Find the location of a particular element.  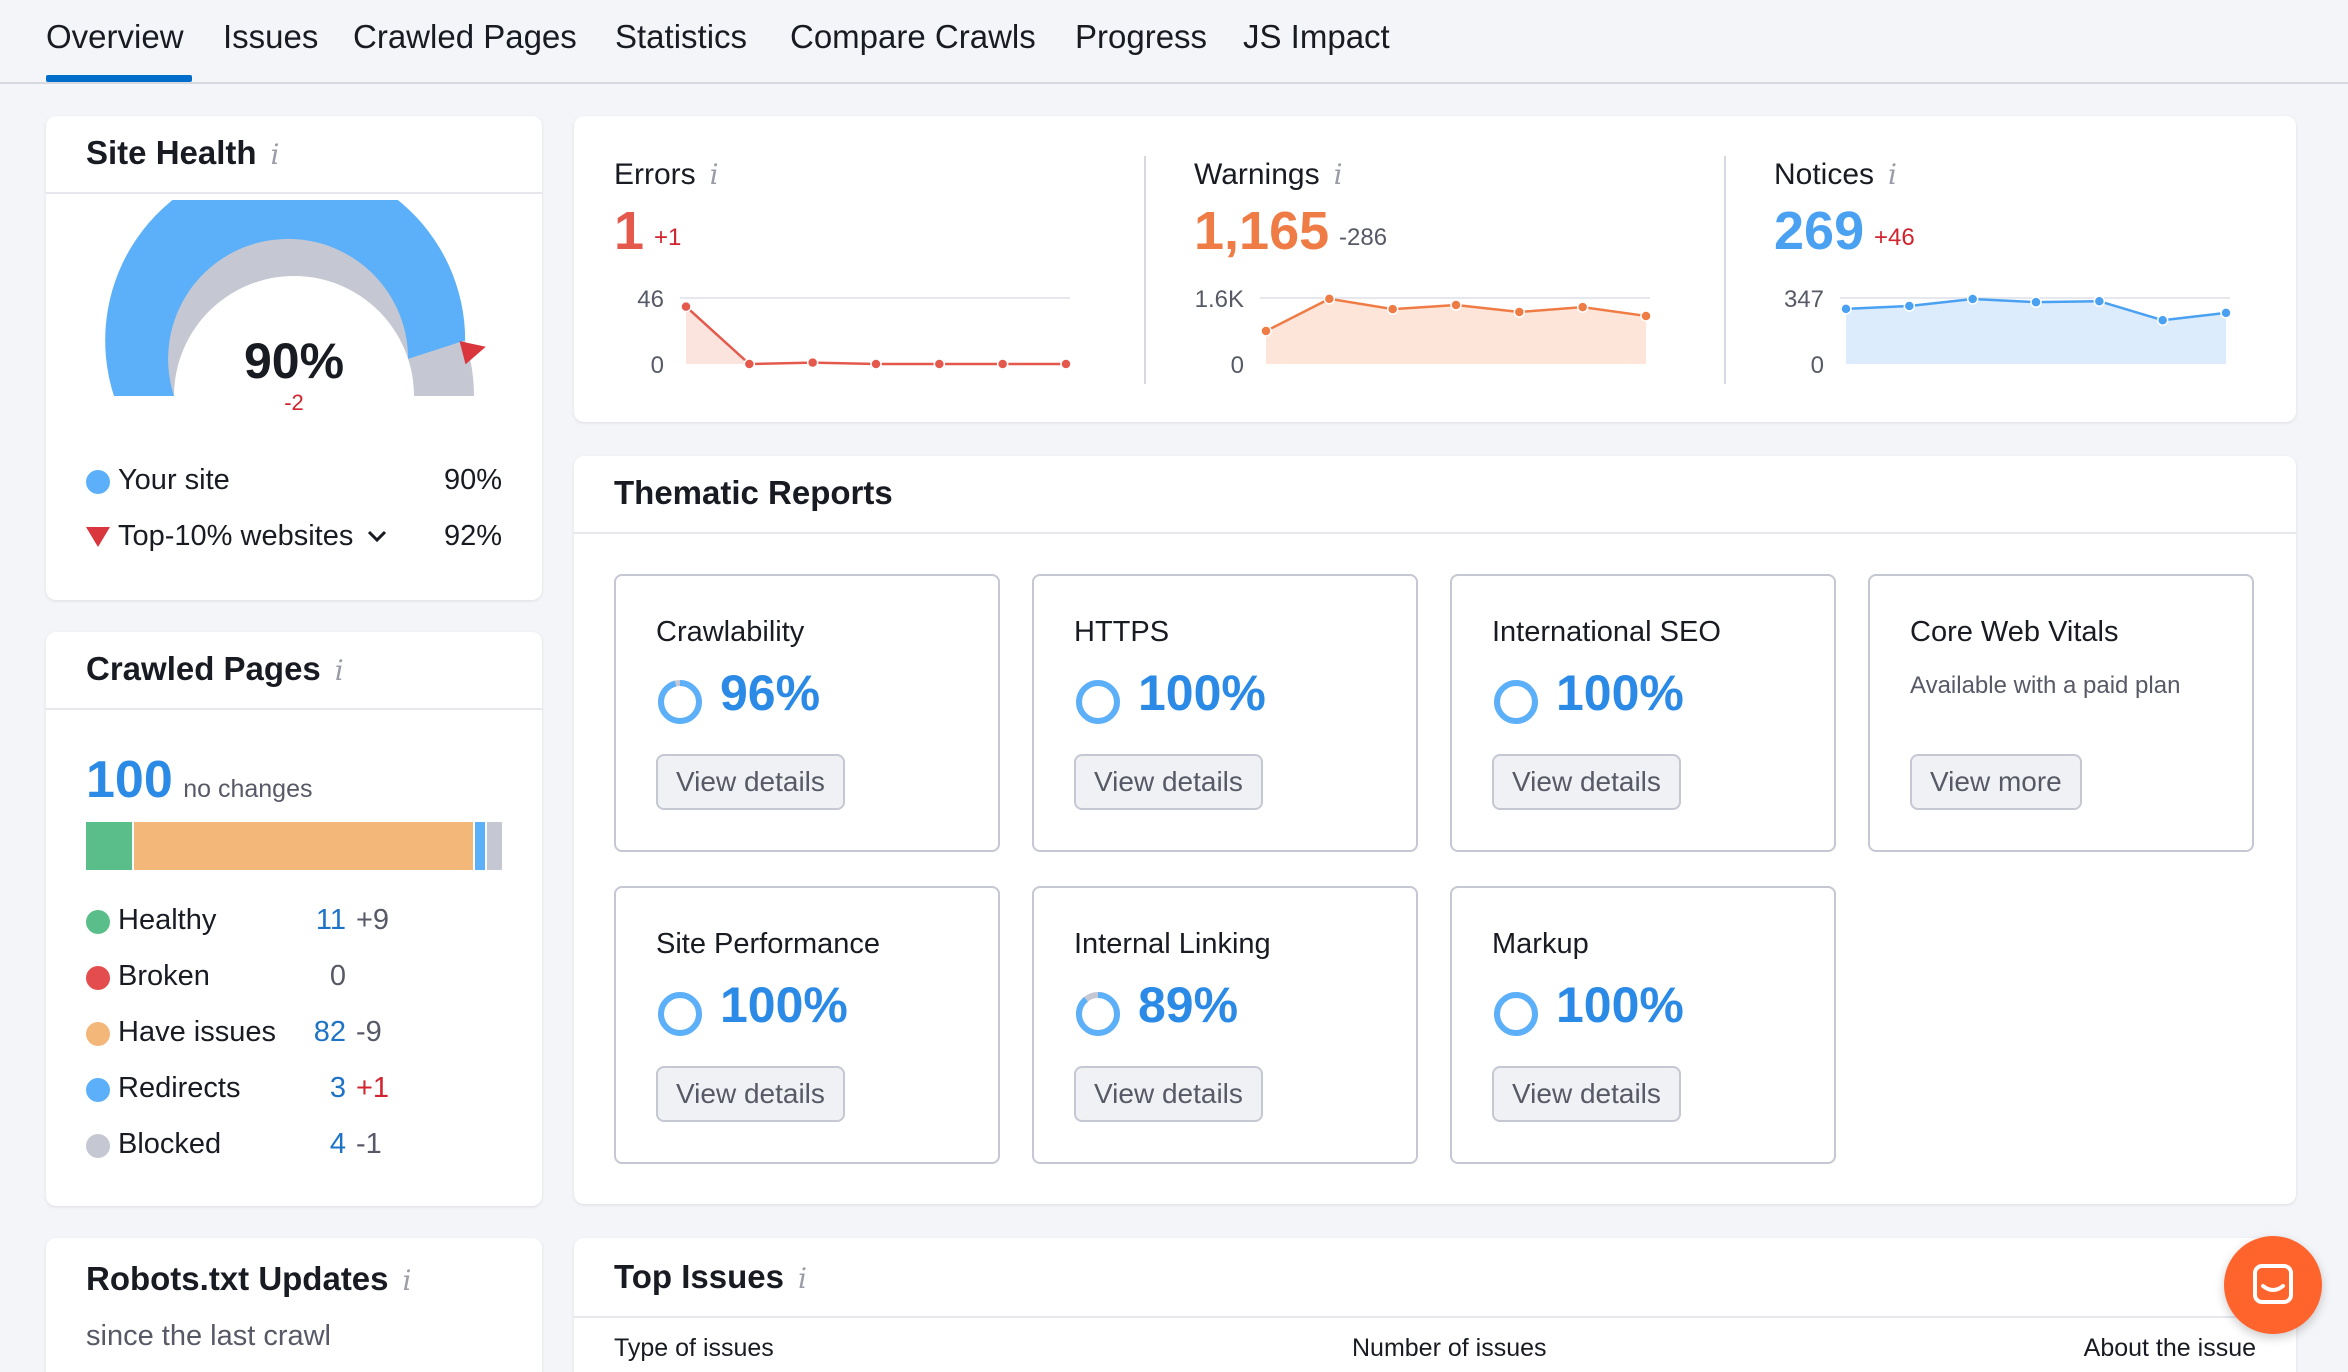

bar-segment-healthy is located at coordinates (109, 846).